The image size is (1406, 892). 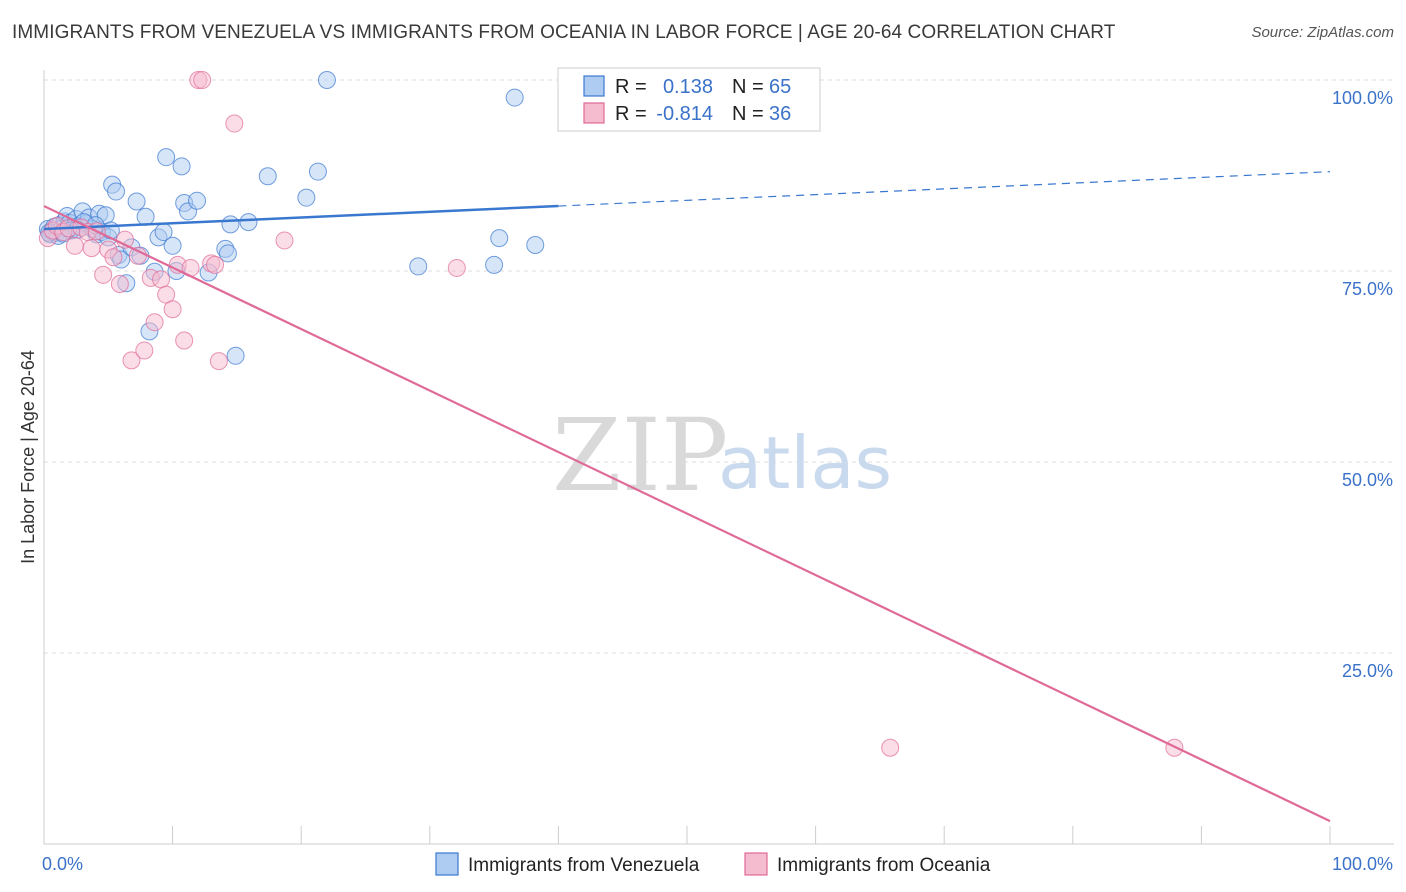 What do you see at coordinates (301, 217) in the screenshot?
I see `venezuela-trendline` at bounding box center [301, 217].